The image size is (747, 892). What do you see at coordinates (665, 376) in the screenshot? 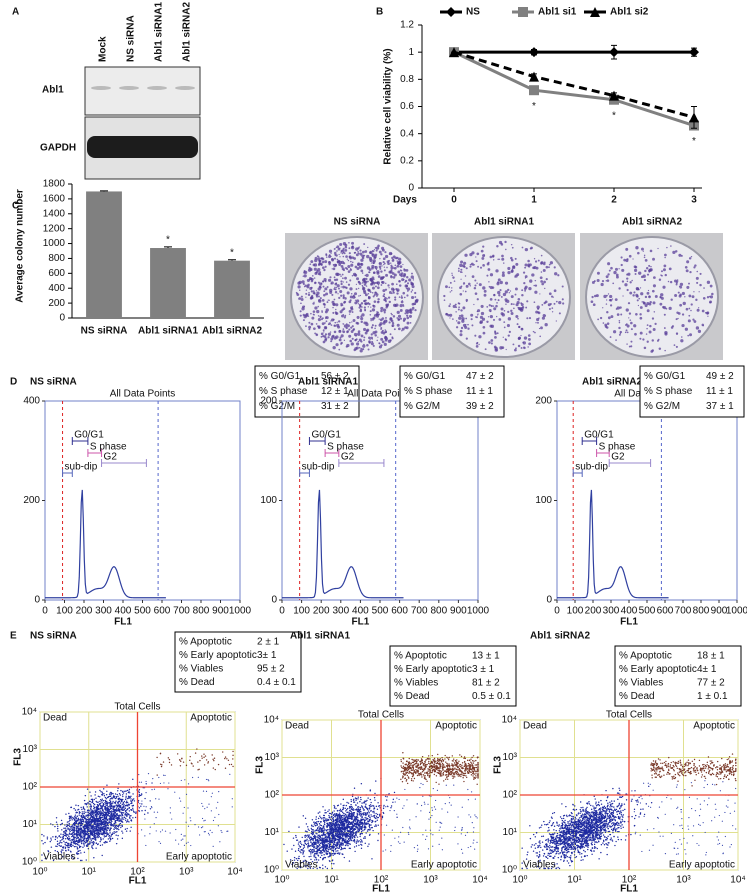
I see `stats-label: % G0/G1` at bounding box center [665, 376].